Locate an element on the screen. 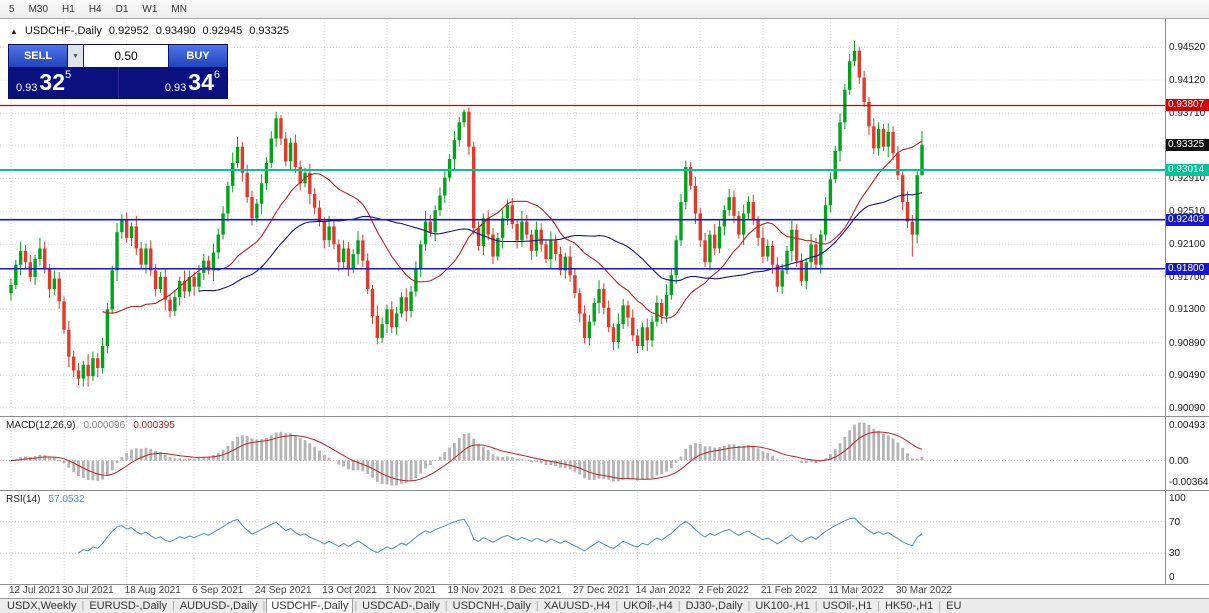 Image resolution: width=1209 pixels, height=613 pixels. ask-prefix: 0.93 is located at coordinates (175, 88).